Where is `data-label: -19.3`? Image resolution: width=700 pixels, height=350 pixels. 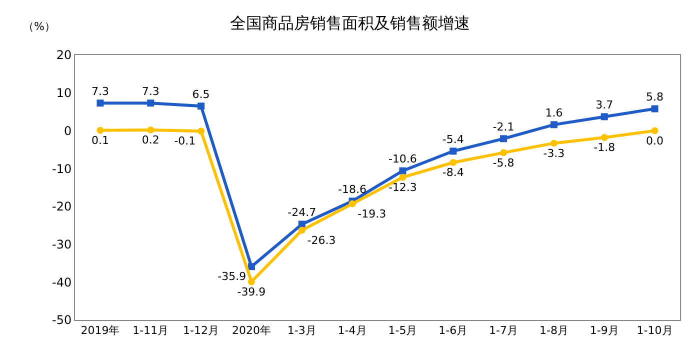 data-label: -19.3 is located at coordinates (372, 213).